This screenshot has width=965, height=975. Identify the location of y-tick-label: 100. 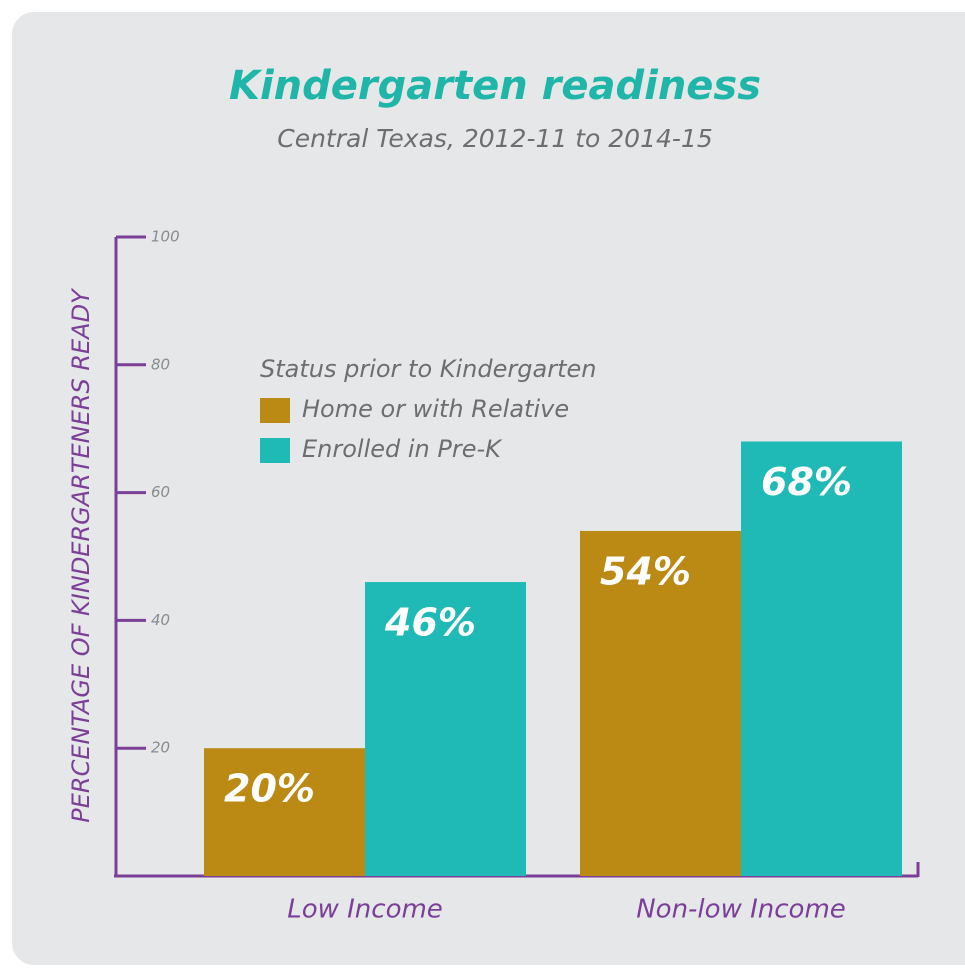
(165, 237).